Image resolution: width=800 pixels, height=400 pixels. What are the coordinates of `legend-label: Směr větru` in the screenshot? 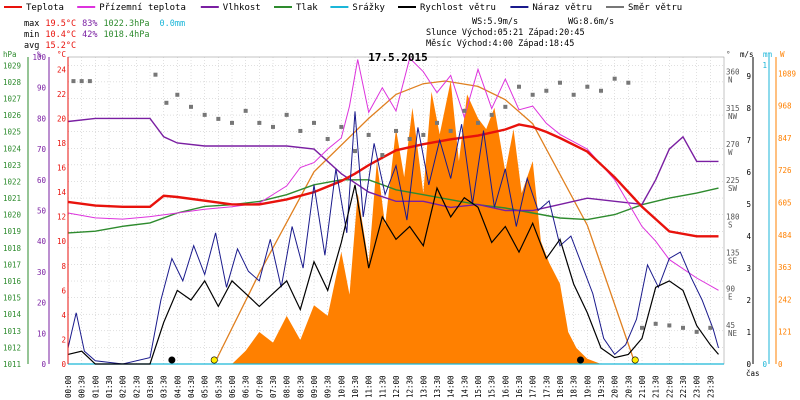 It's located at (655, 8).